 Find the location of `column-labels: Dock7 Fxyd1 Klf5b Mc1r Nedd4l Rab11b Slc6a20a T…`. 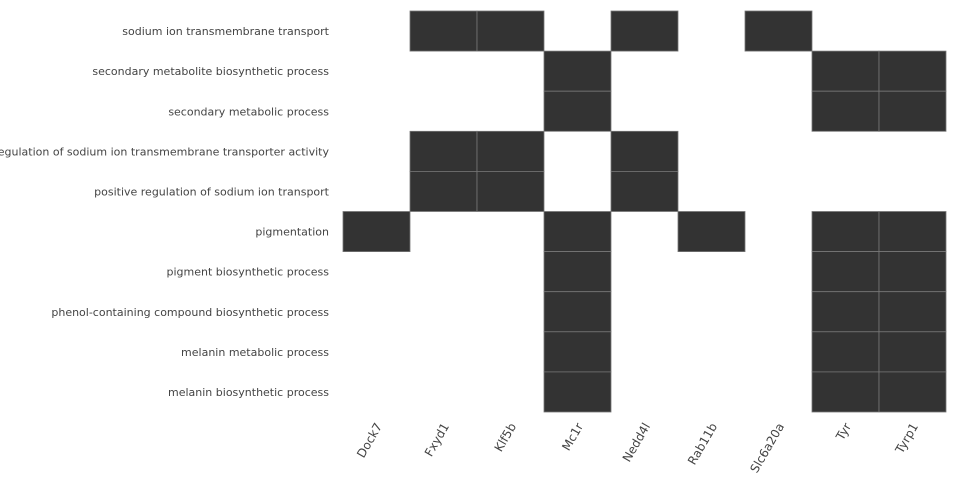

column-labels: Dock7 Fxyd1 Klf5b Mc1r Nedd4l Rab11b Slc6a20a T… is located at coordinates (637, 447).